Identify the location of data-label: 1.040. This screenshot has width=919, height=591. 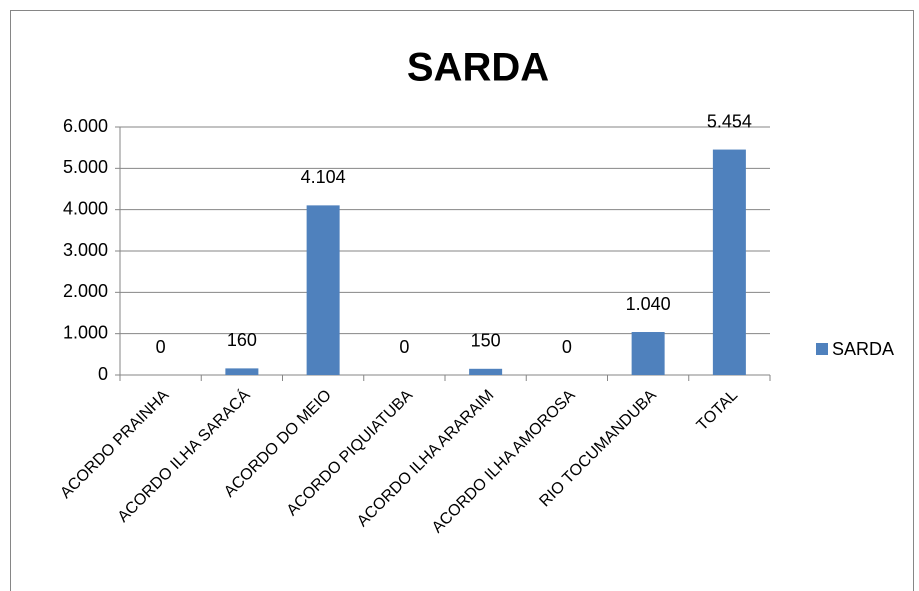
(648, 304).